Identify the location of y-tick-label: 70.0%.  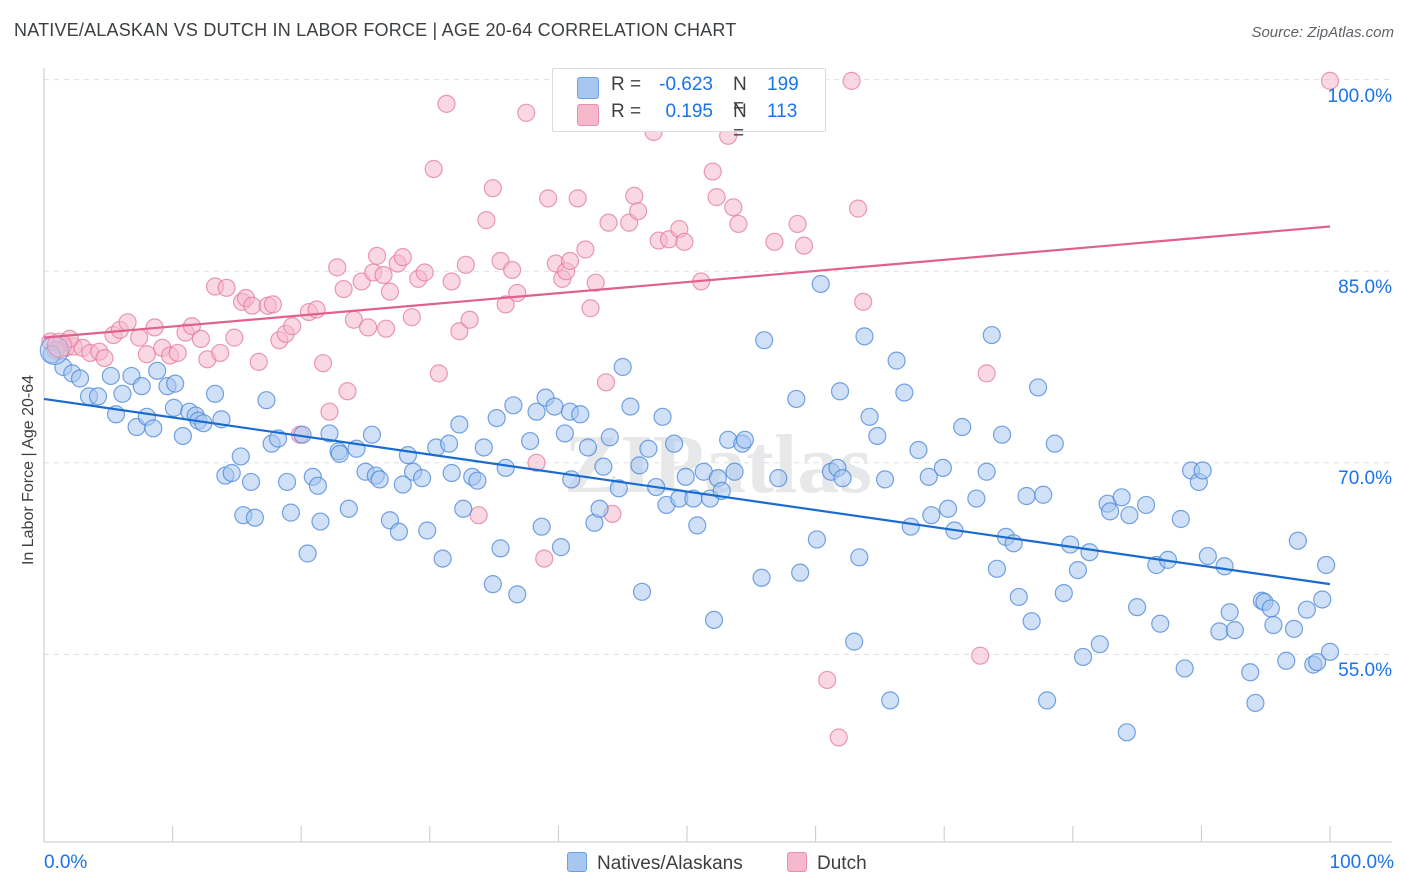
(1365, 478).